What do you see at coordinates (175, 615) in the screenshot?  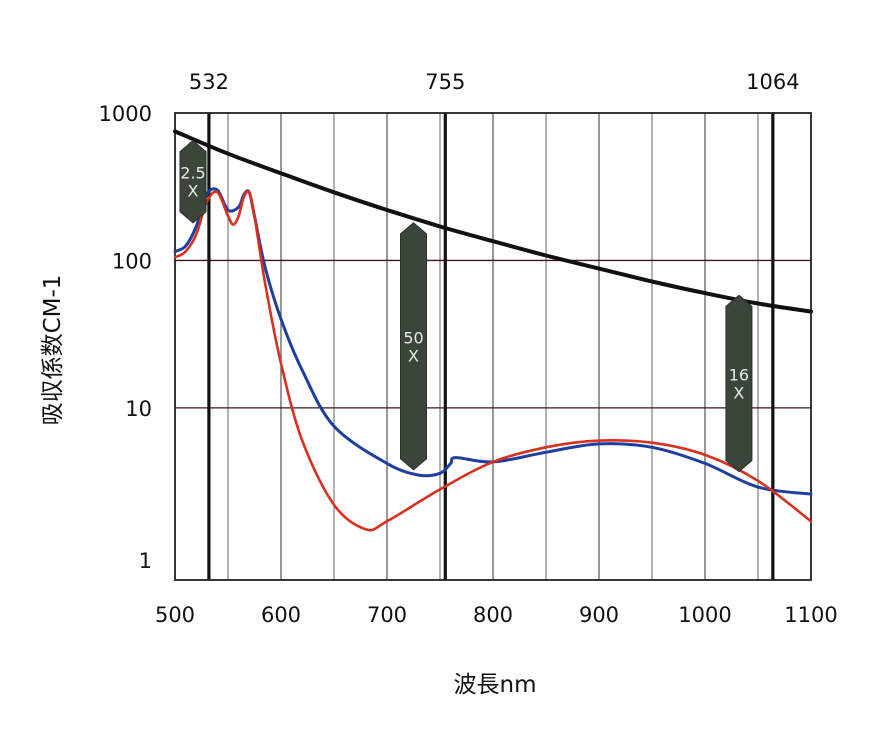 I see `x-tick-label: 500` at bounding box center [175, 615].